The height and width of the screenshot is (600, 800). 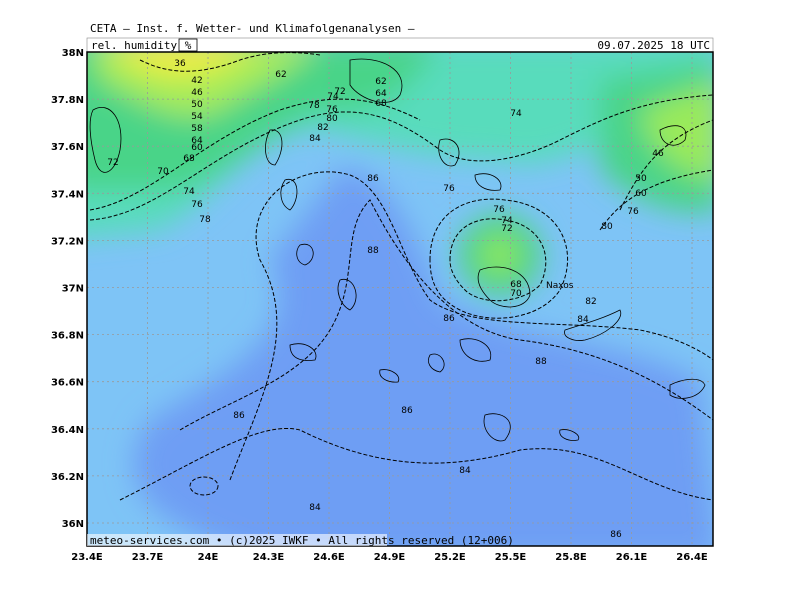 I want to click on parameter-unit: %, so click(x=188, y=45).